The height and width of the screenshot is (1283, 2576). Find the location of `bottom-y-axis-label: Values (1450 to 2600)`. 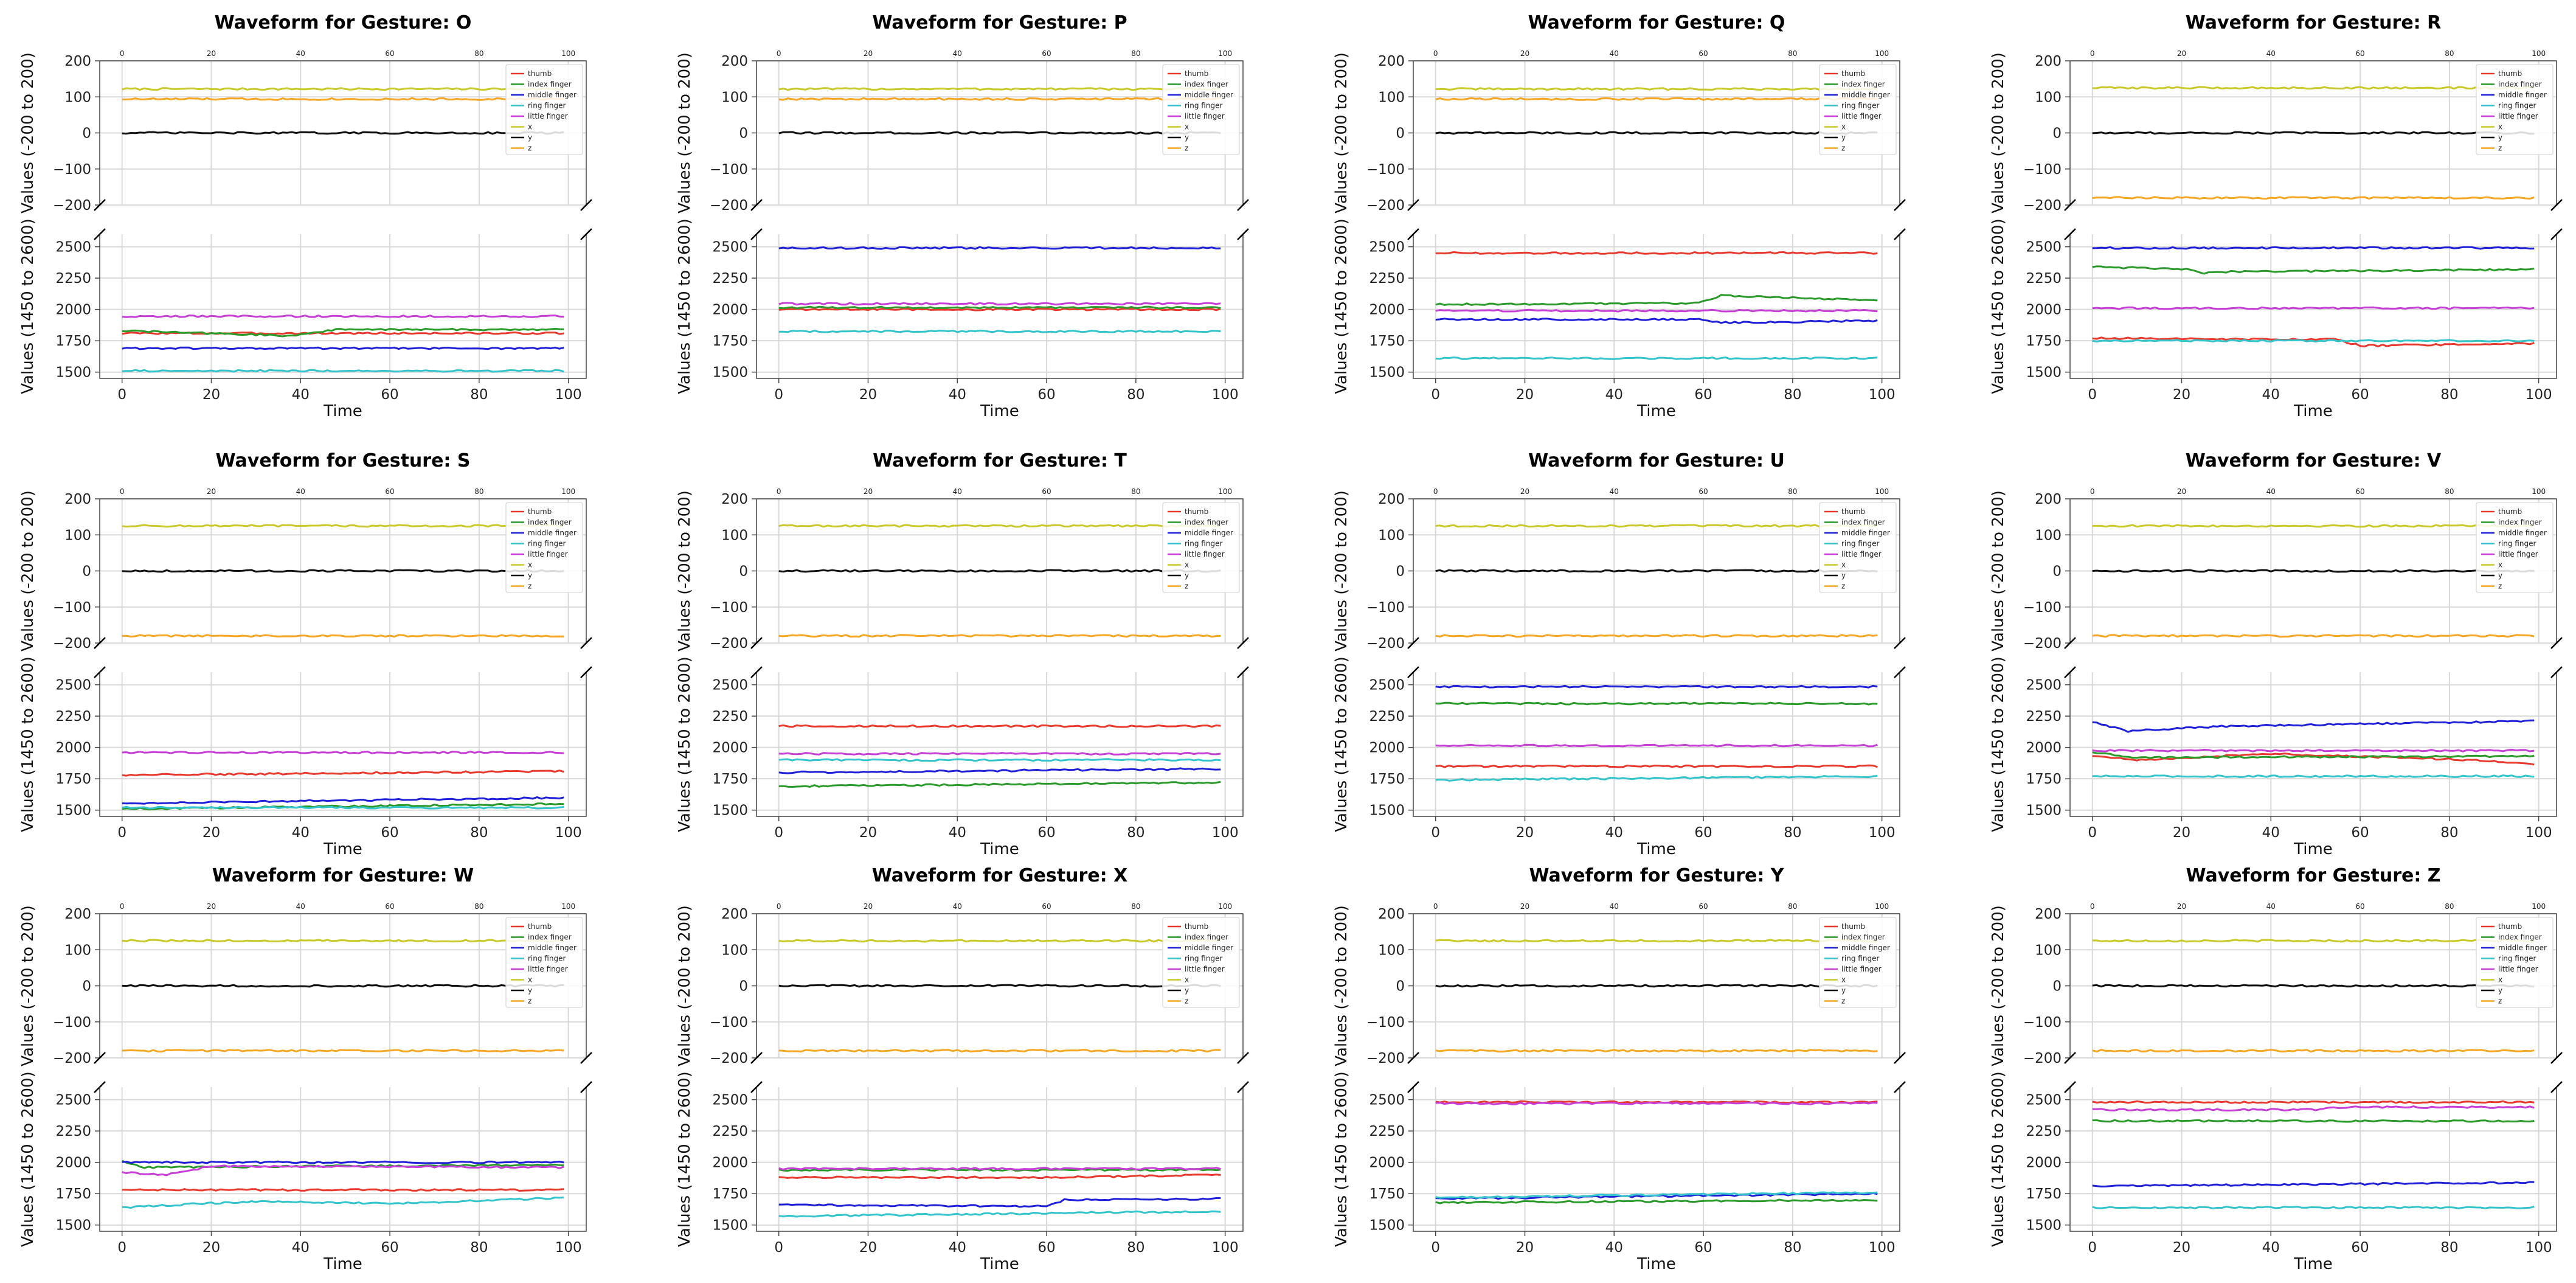

bottom-y-axis-label: Values (1450 to 2600) is located at coordinates (28, 744).